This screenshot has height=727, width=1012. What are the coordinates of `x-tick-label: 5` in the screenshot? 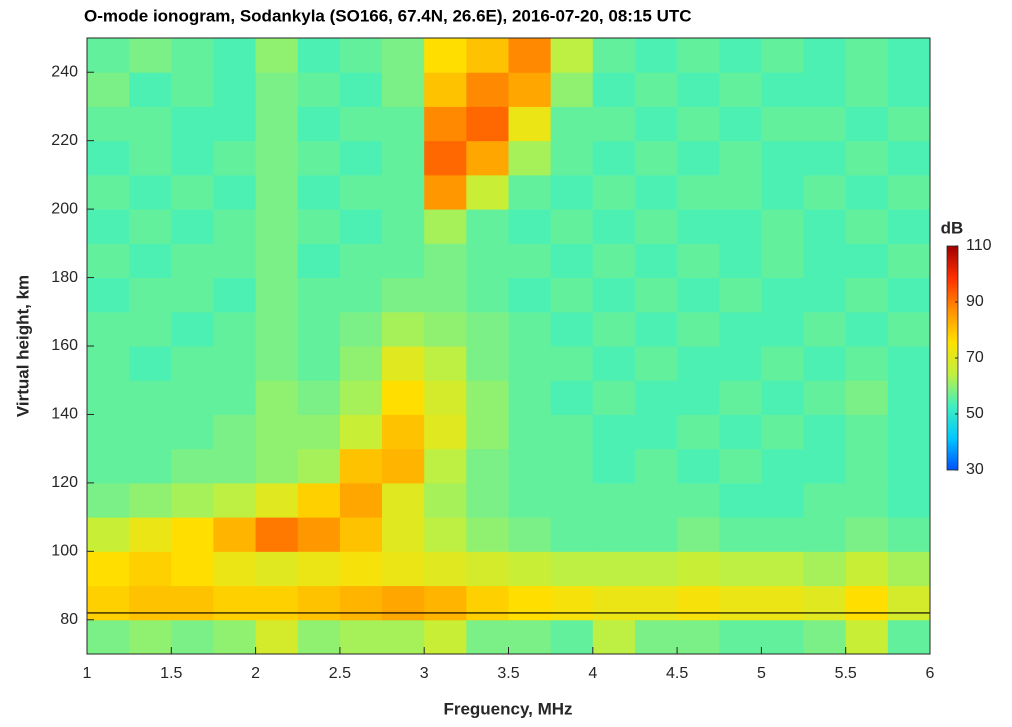 It's located at (761, 673).